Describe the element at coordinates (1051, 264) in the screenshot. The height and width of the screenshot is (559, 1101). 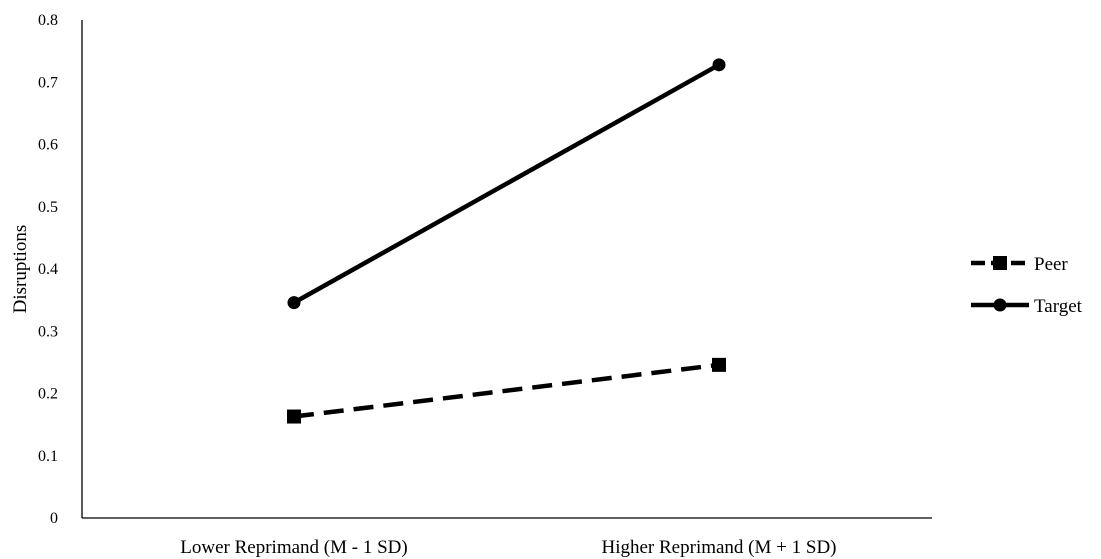
I see `legend-label-peer: Peer` at that location.